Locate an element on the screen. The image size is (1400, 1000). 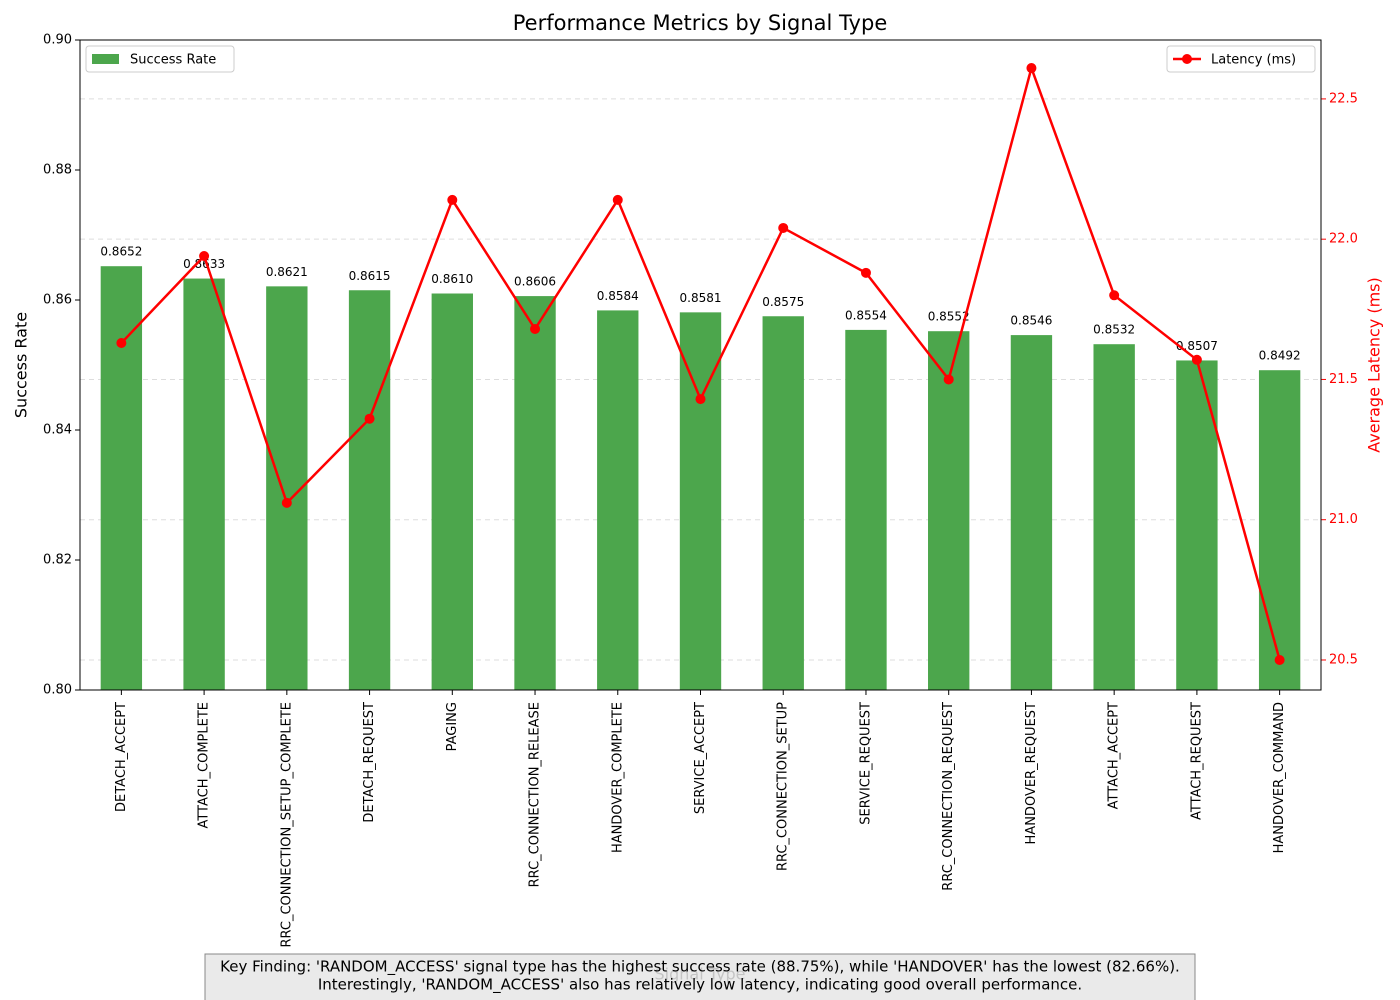
y2-tick-label: 21.5 is located at coordinates (1343, 379).